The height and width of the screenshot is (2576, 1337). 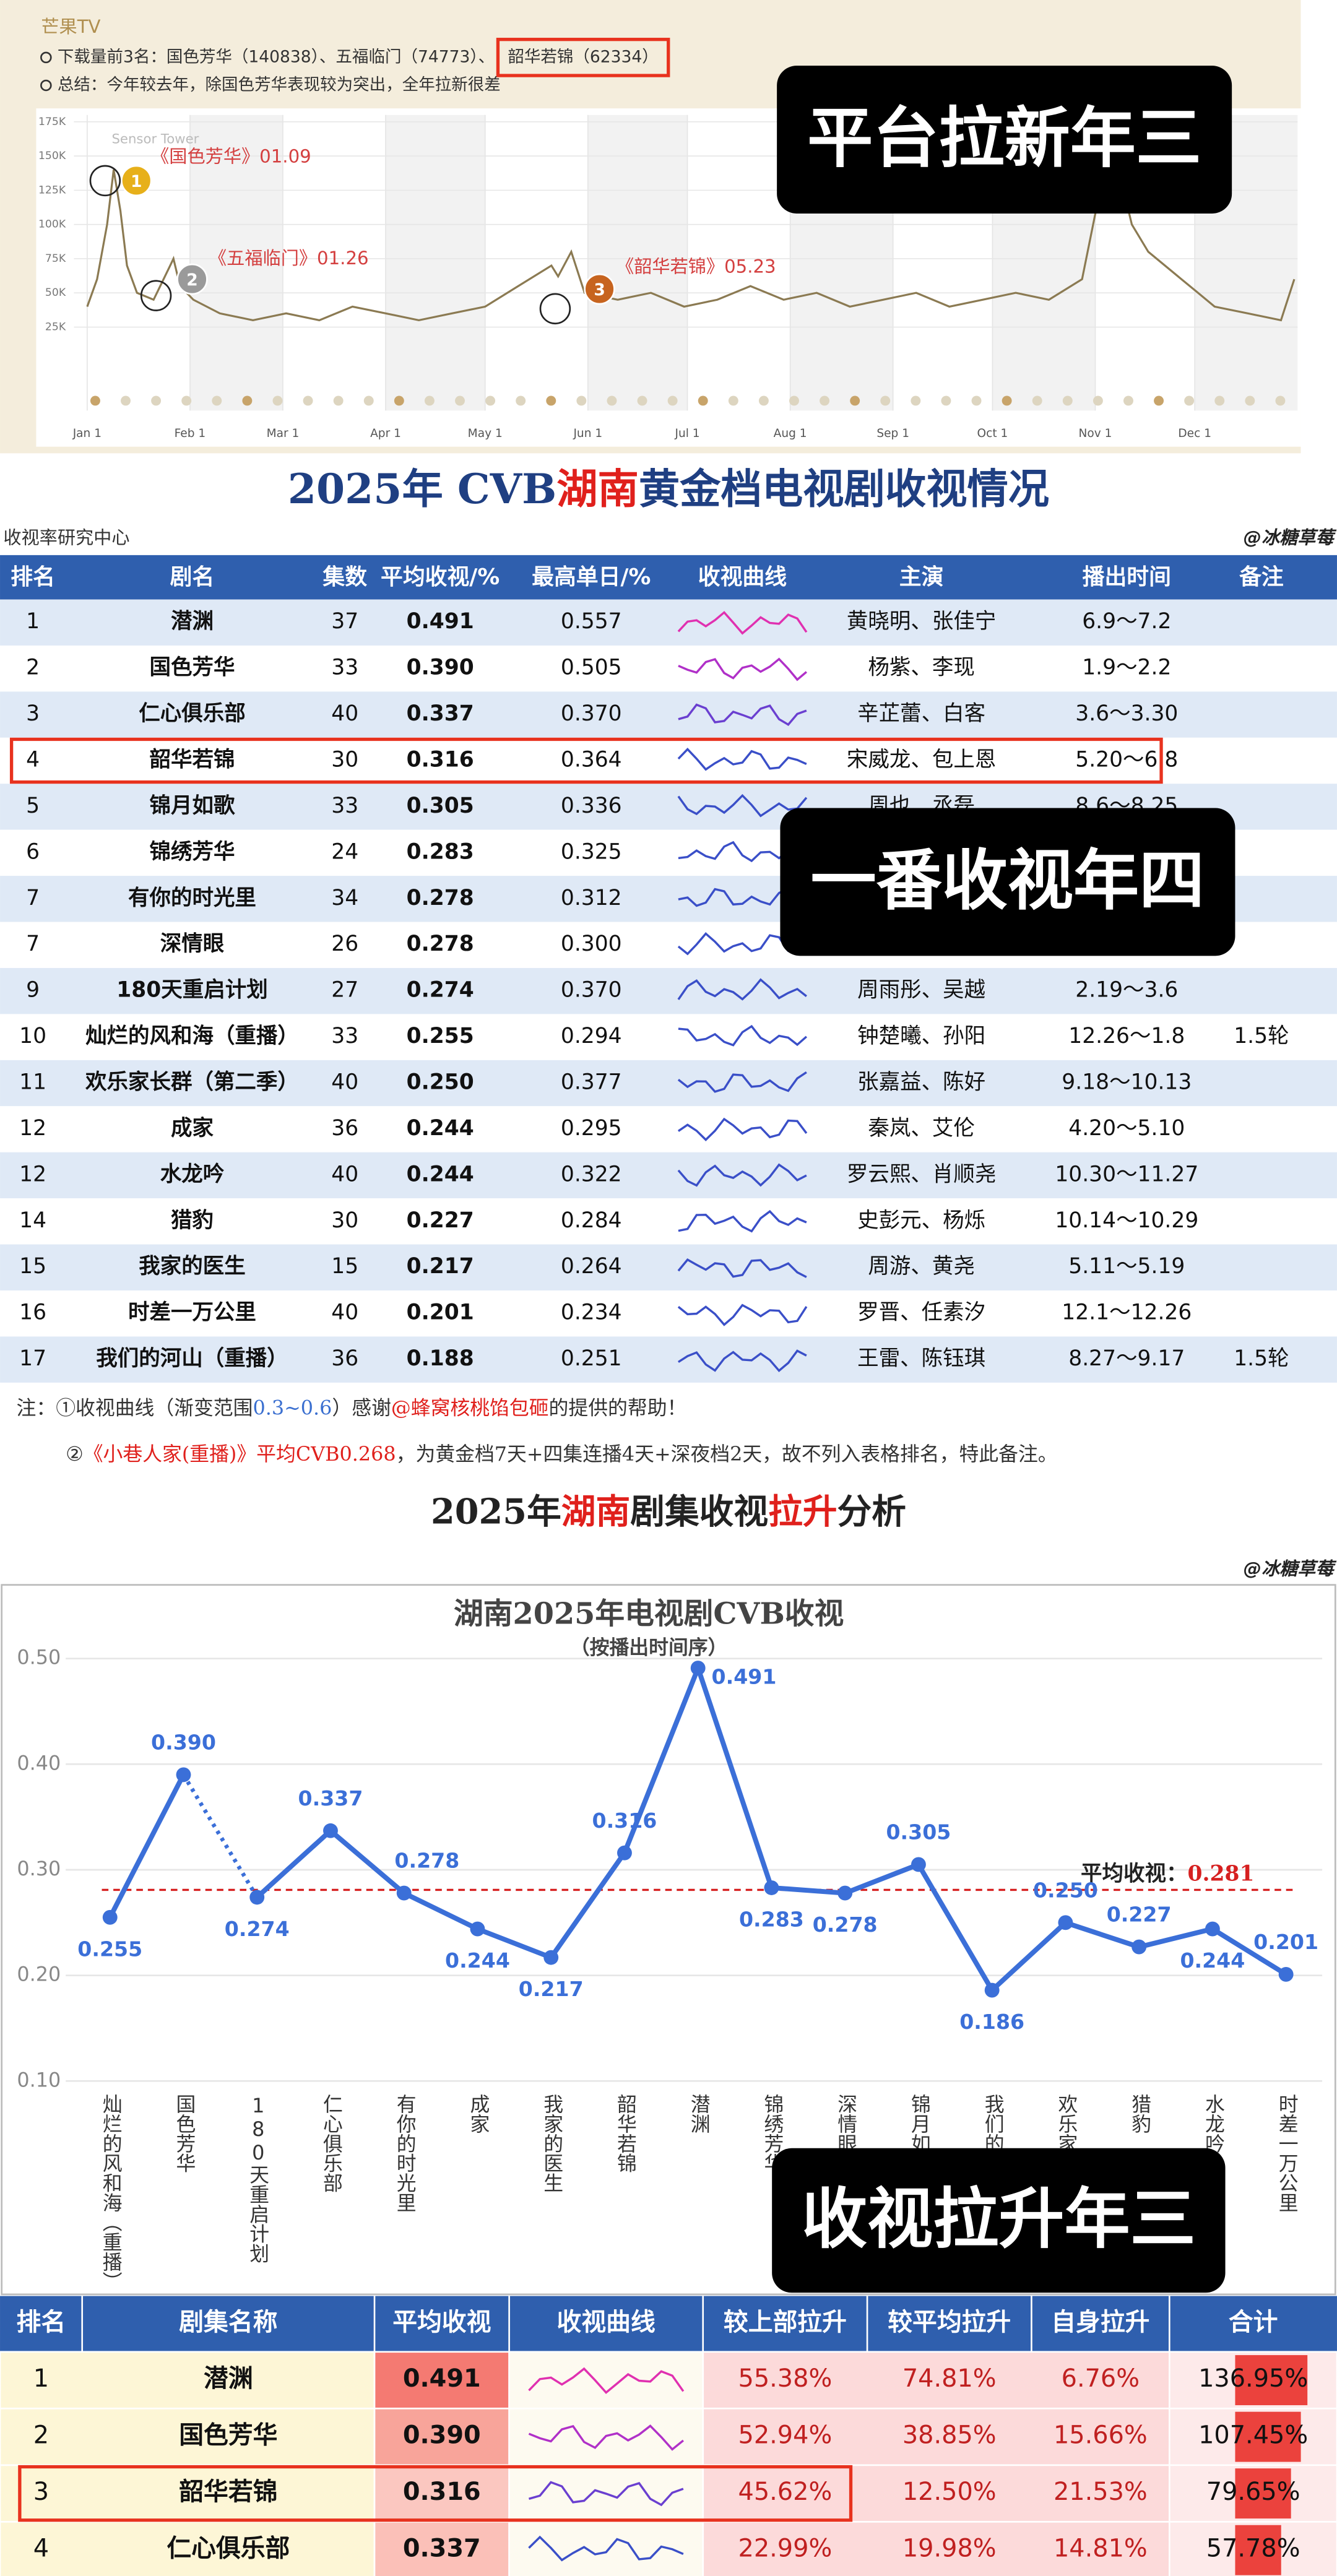 I want to click on highlight-box, so click(x=583, y=57).